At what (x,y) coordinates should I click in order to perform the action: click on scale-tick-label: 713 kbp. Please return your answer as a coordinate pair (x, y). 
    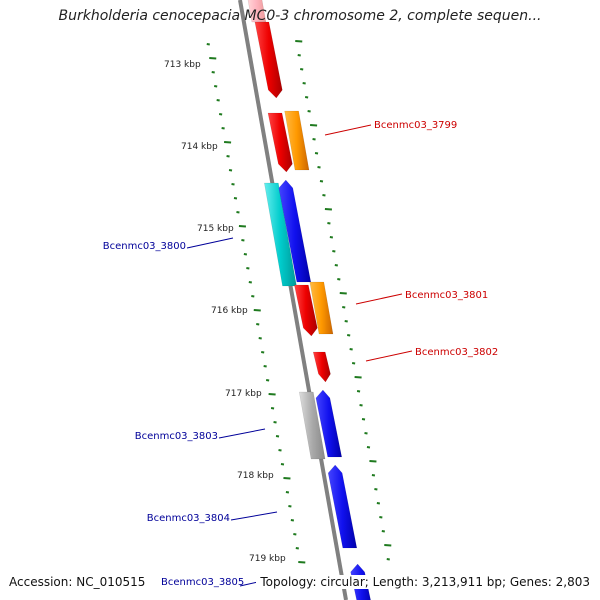
    Looking at the image, I should click on (182, 65).